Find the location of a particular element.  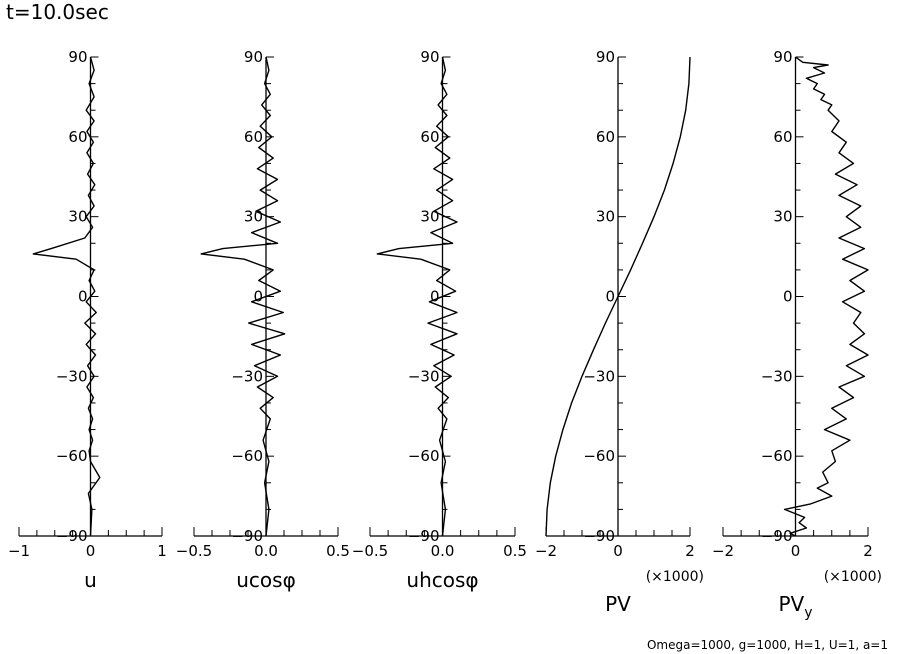

params-footer: Omega=1000, g=1000, H=1, U=1, a=1 is located at coordinates (767, 645).